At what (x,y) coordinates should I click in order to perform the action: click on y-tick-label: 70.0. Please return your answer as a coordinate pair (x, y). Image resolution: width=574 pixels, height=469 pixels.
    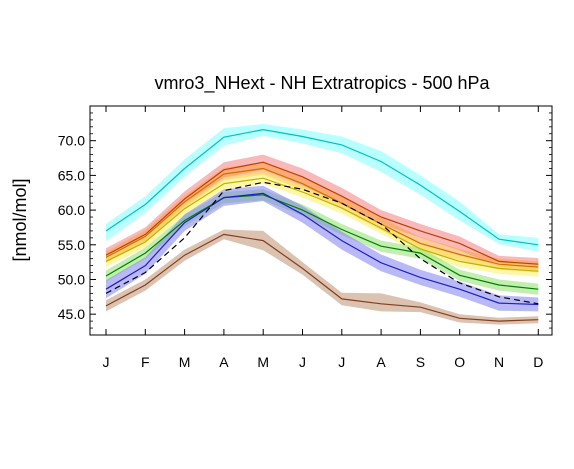
    Looking at the image, I should click on (71, 141).